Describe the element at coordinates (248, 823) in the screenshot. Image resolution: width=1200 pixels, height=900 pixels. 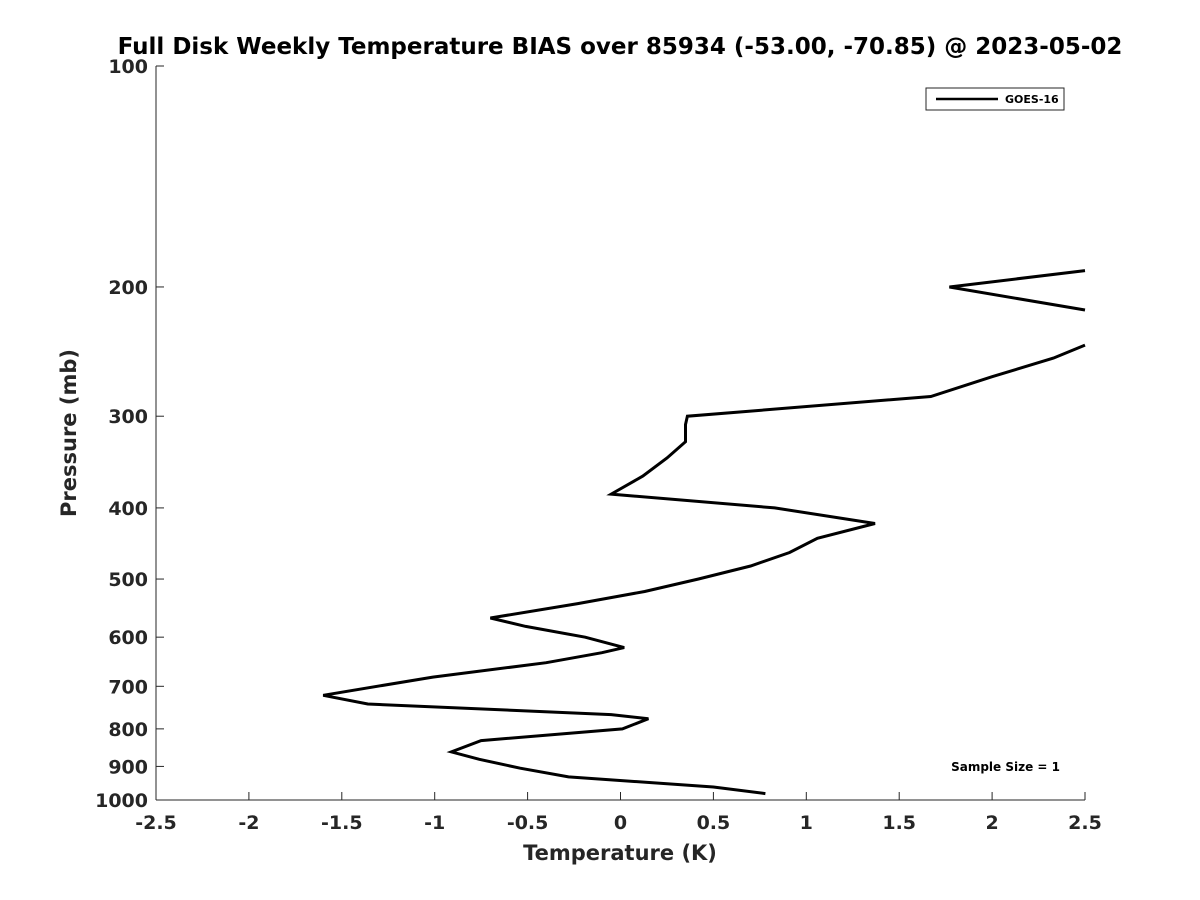
I see `x-tick-label: -2` at that location.